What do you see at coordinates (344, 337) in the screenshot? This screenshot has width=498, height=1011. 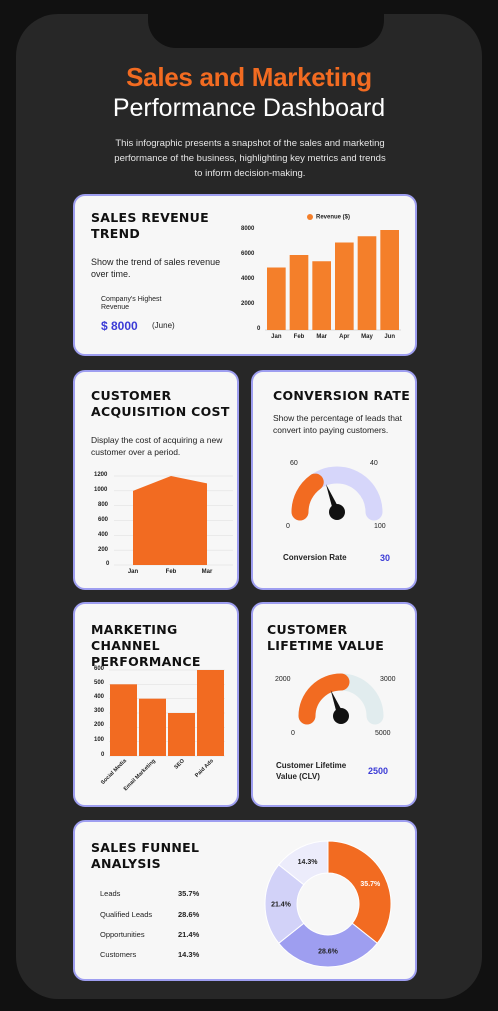 I see `x-tick-label: Apr` at bounding box center [344, 337].